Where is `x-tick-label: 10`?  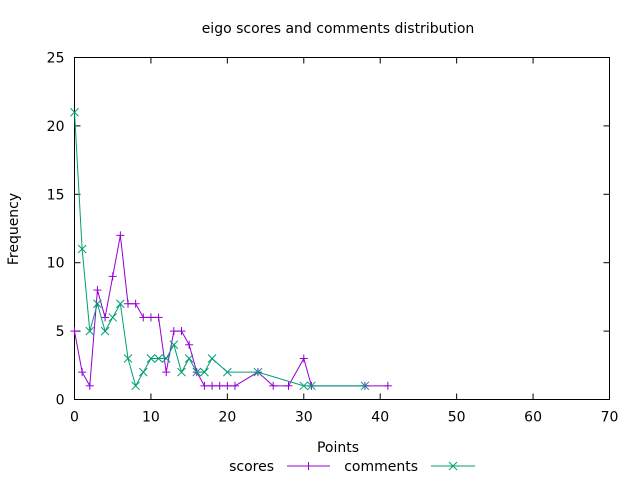
x-tick-label: 10 is located at coordinates (151, 418).